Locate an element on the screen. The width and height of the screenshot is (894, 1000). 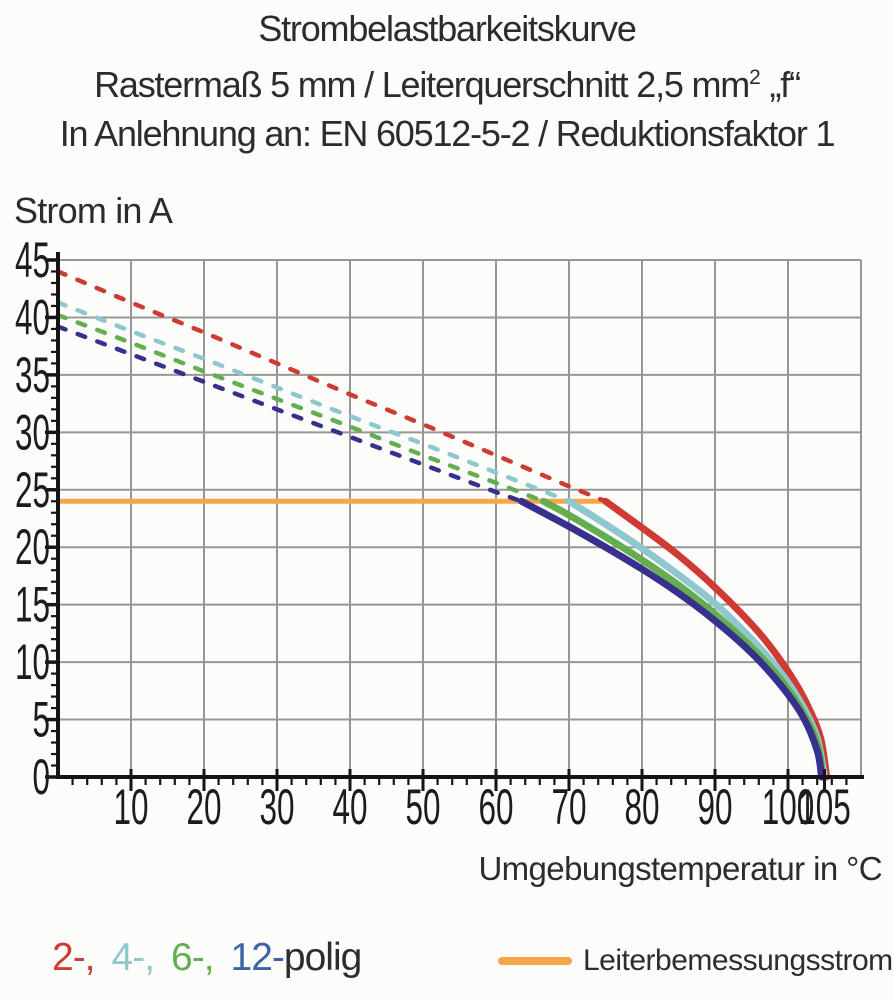
chart-title-line1: Strombelastbarkeitskurve is located at coordinates (447, 28).